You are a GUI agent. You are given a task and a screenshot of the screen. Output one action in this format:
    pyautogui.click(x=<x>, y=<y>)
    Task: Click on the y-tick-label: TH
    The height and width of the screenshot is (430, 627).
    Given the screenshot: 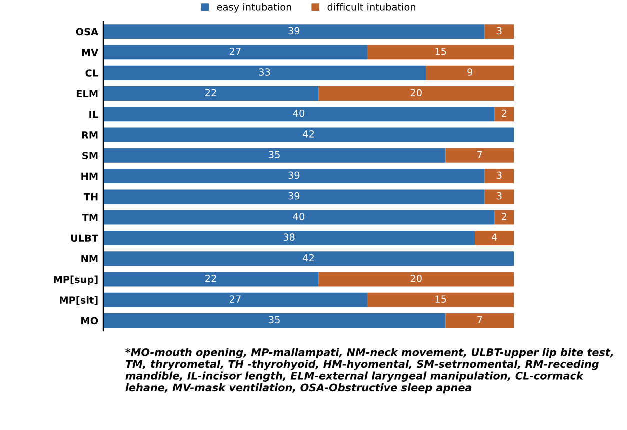 What is the action you would take?
    pyautogui.click(x=91, y=197)
    